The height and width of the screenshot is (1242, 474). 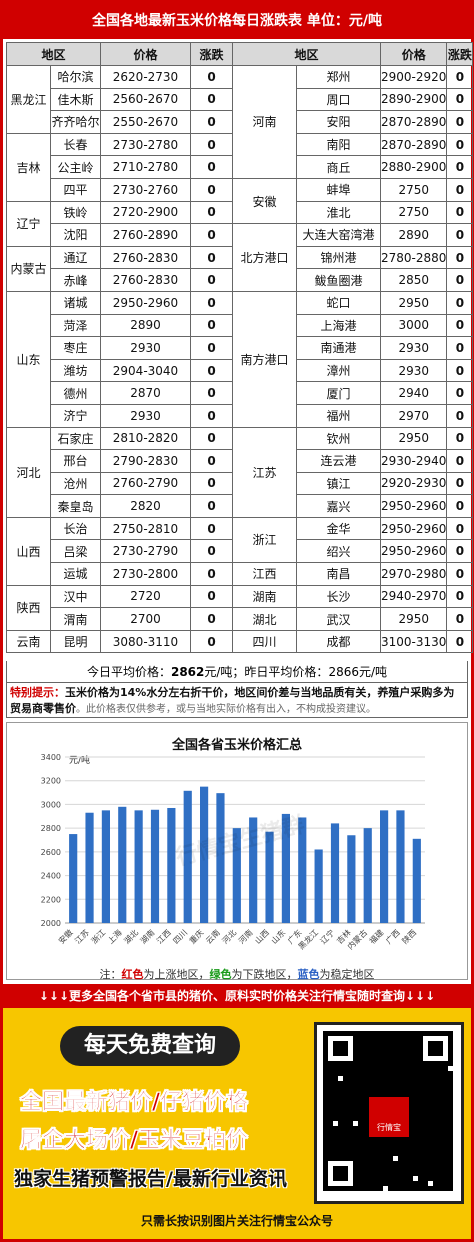 What do you see at coordinates (75, 189) in the screenshot?
I see `left-city-cell: 四平` at bounding box center [75, 189].